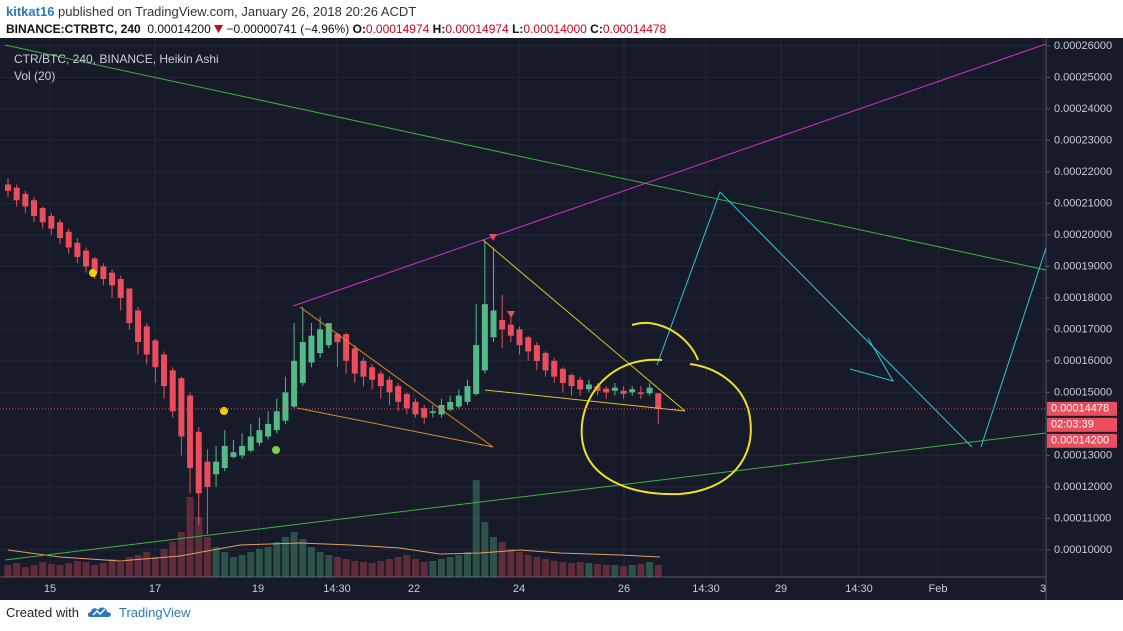 This screenshot has width=1123, height=631. What do you see at coordinates (624, 589) in the screenshot?
I see `x-tick-label: 26` at bounding box center [624, 589].